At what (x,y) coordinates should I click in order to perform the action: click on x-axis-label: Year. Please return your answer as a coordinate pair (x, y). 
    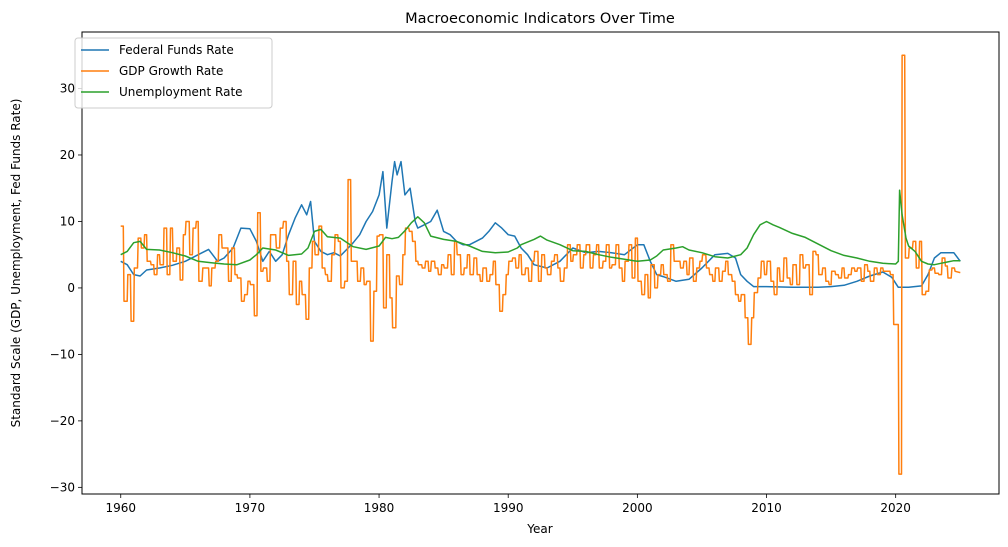
    Looking at the image, I should click on (539, 529).